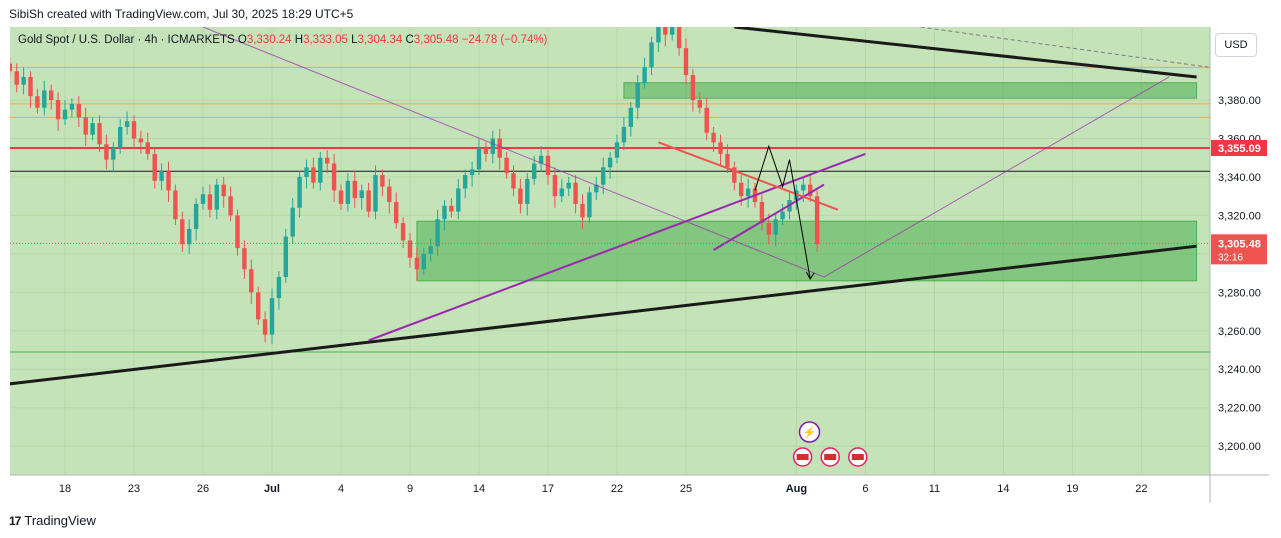  What do you see at coordinates (354, 40) in the screenshot?
I see `low-label: L` at bounding box center [354, 40].